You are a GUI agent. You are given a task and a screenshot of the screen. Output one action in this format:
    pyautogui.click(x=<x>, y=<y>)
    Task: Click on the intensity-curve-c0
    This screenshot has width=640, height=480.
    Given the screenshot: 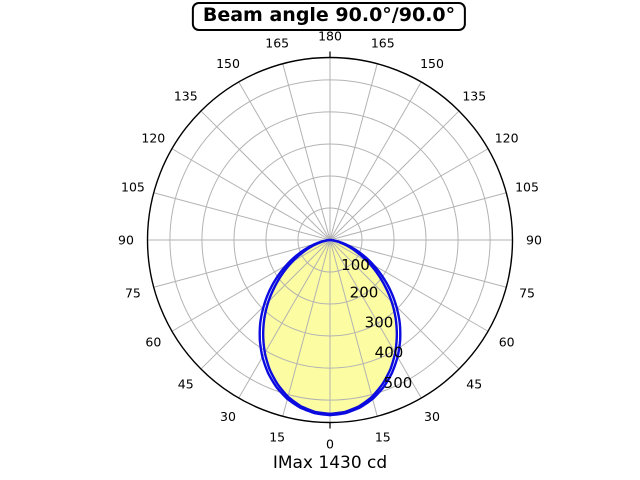 What is the action you would take?
    pyautogui.click(x=330, y=327)
    